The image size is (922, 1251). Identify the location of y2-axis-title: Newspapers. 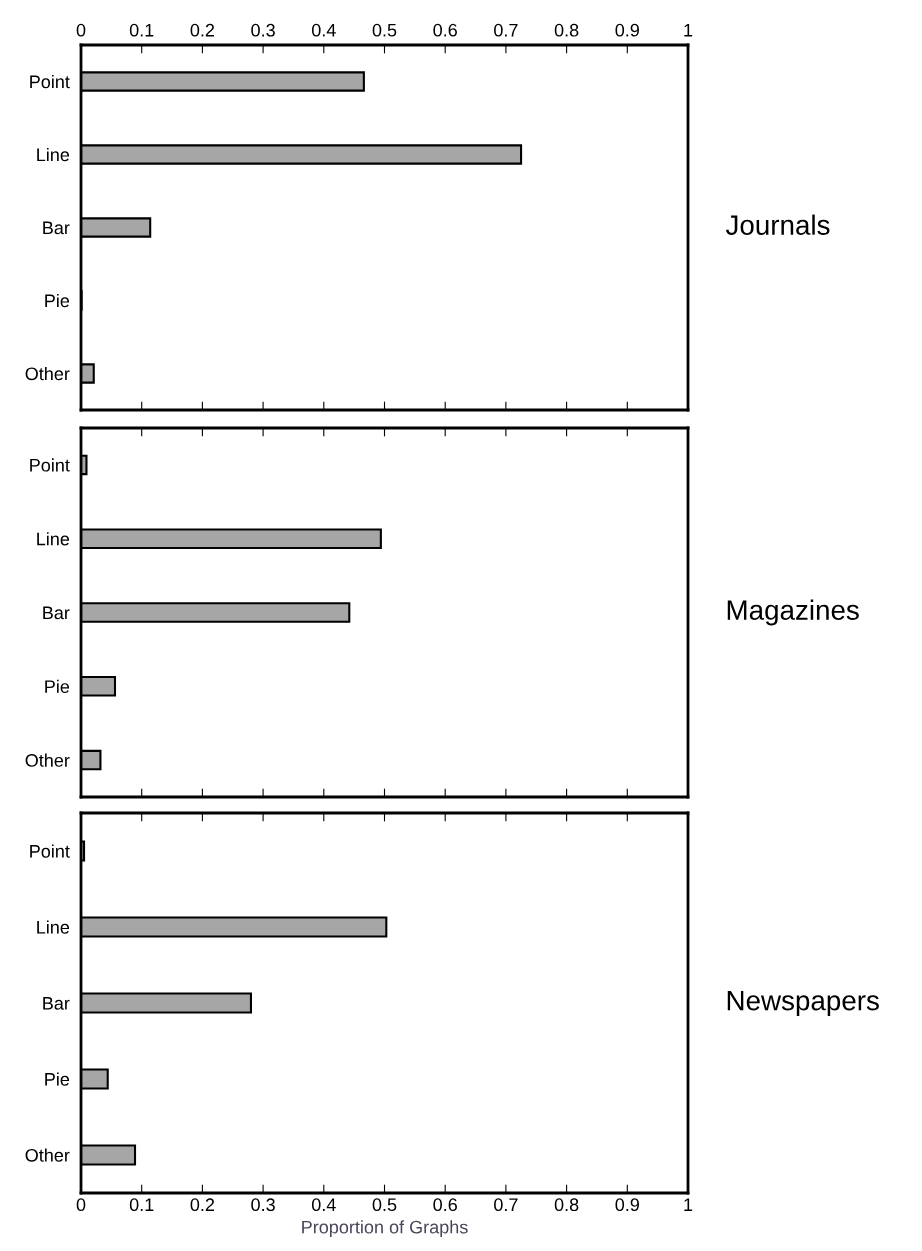
(803, 1003).